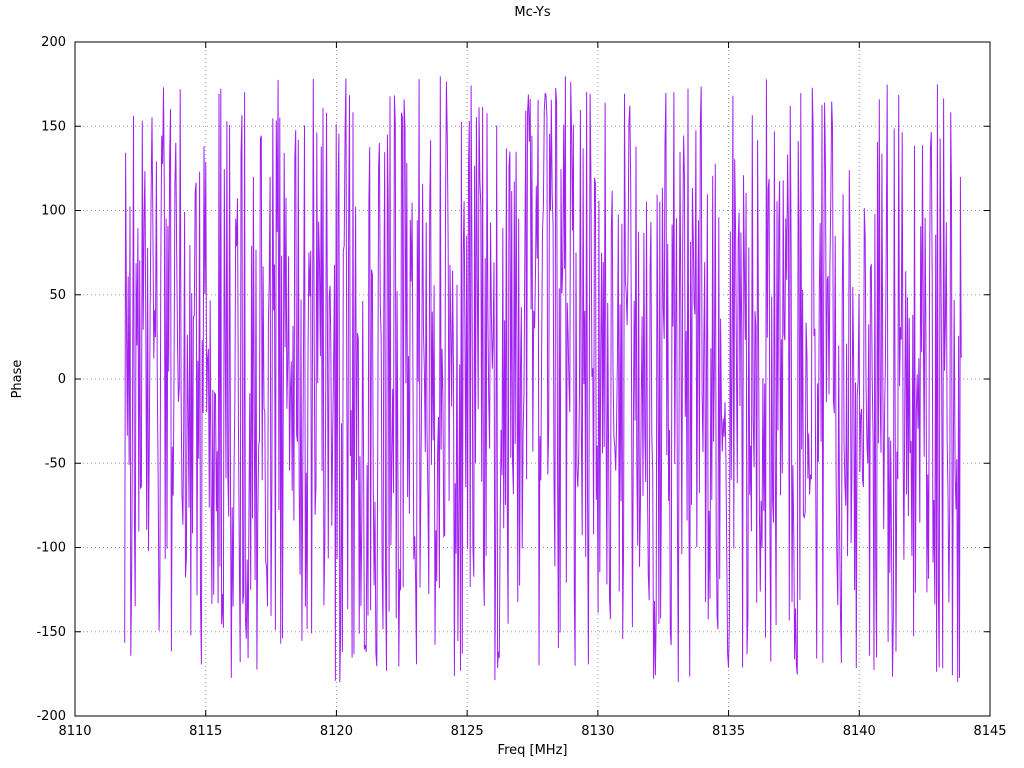 The image size is (1024, 768). I want to click on x-tick-label: 8135, so click(728, 731).